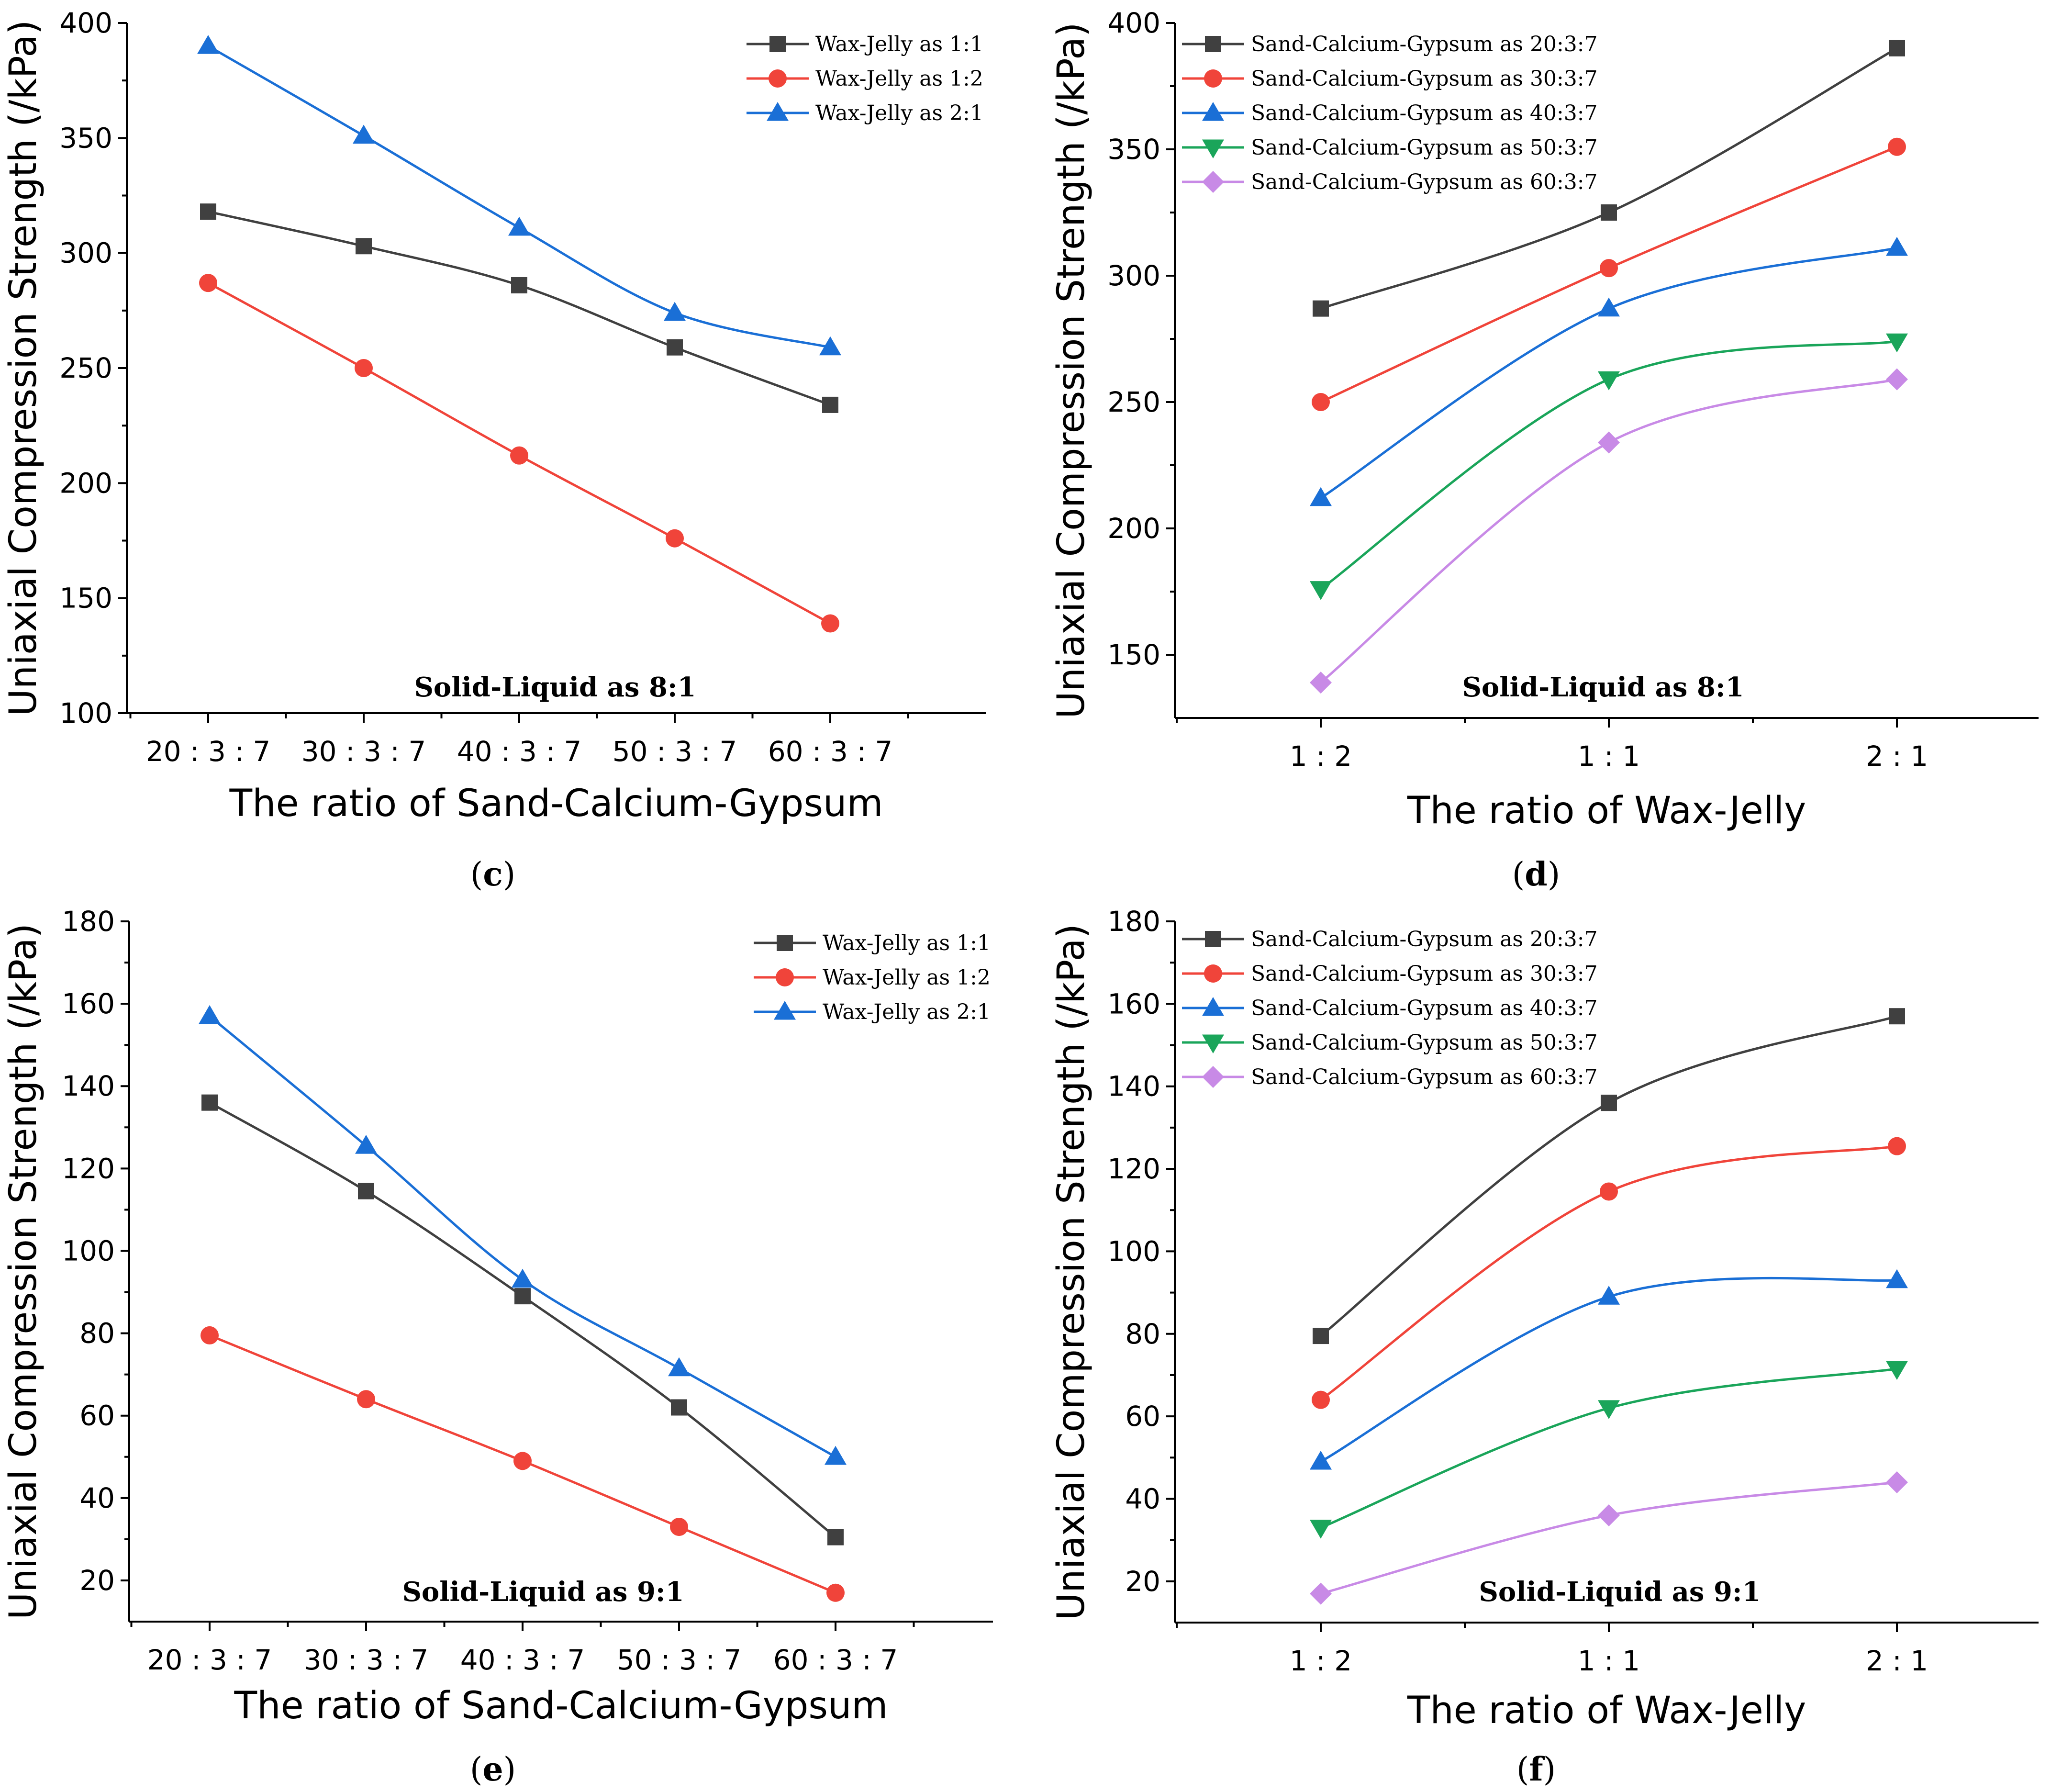 This screenshot has width=2051, height=1792. What do you see at coordinates (97, 1581) in the screenshot?
I see `y-tick-label: 20` at bounding box center [97, 1581].